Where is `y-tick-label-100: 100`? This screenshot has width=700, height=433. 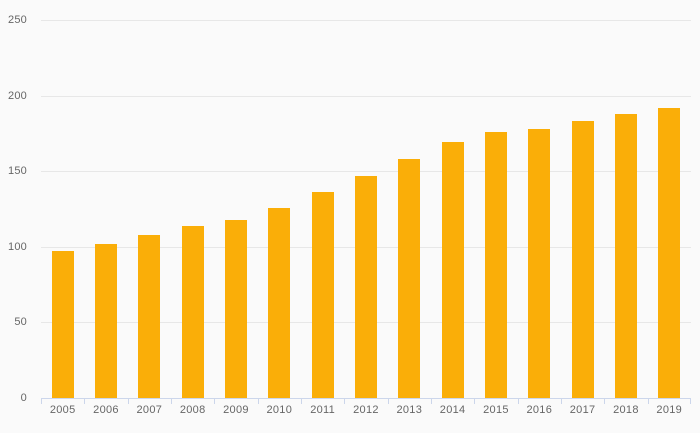 y-tick-label-100: 100 is located at coordinates (17, 246).